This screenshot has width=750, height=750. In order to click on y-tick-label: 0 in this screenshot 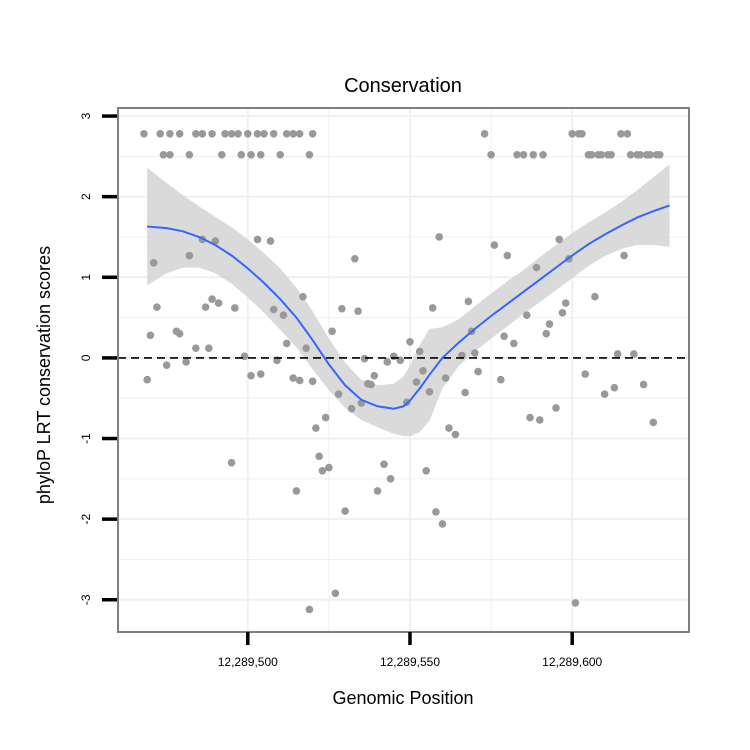, I will do `click(86, 357)`.